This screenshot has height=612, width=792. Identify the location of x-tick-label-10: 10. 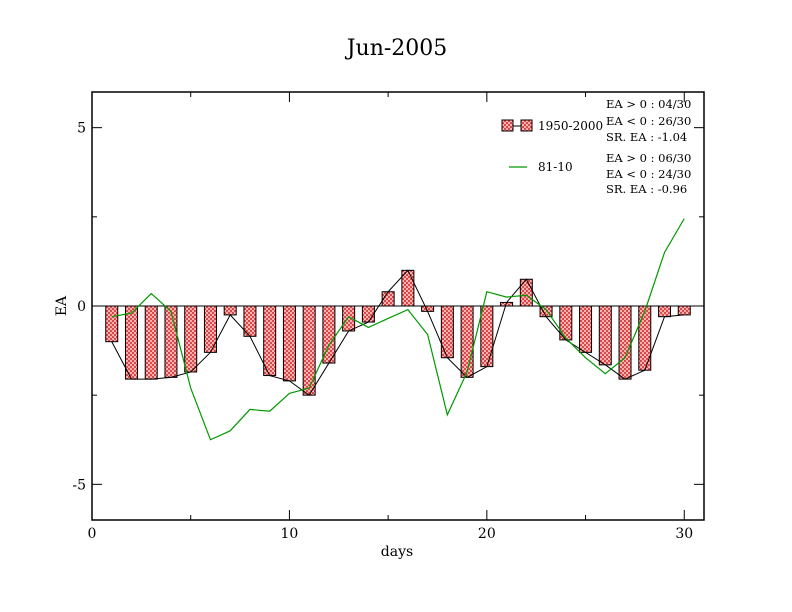
(290, 534).